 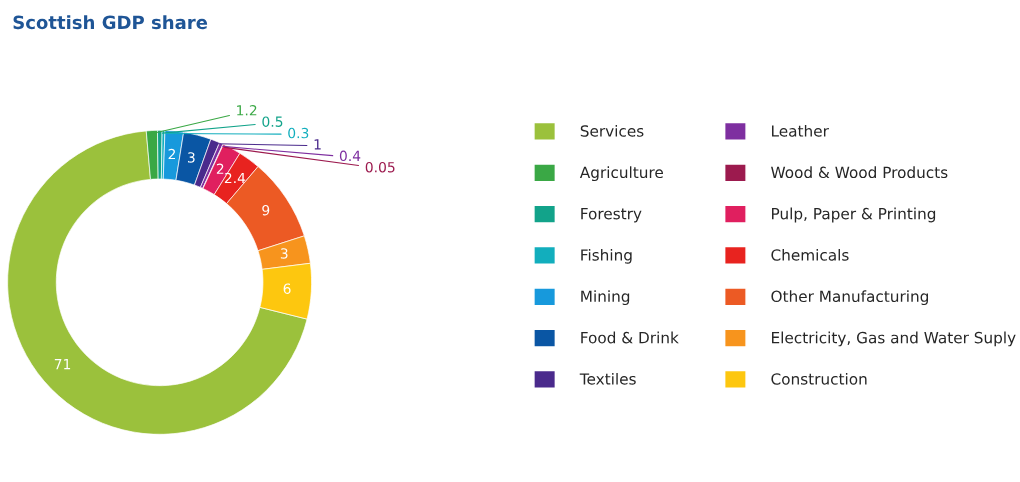 I want to click on data-label: 71, so click(x=62, y=364).